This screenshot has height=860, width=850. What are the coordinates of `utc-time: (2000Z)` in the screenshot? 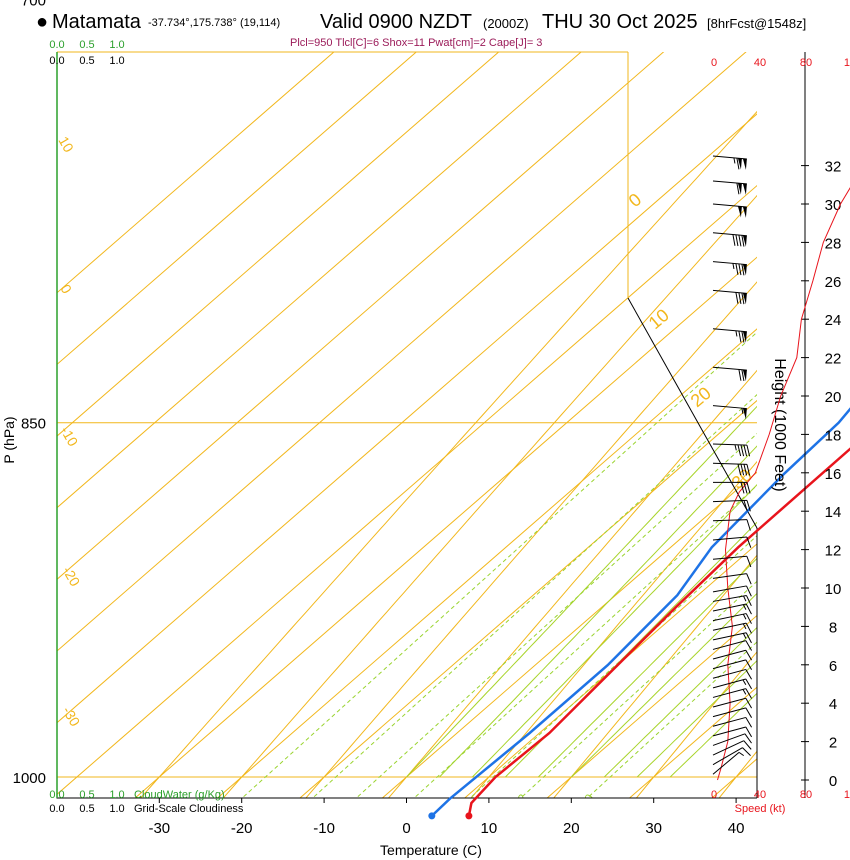 It's located at (506, 23).